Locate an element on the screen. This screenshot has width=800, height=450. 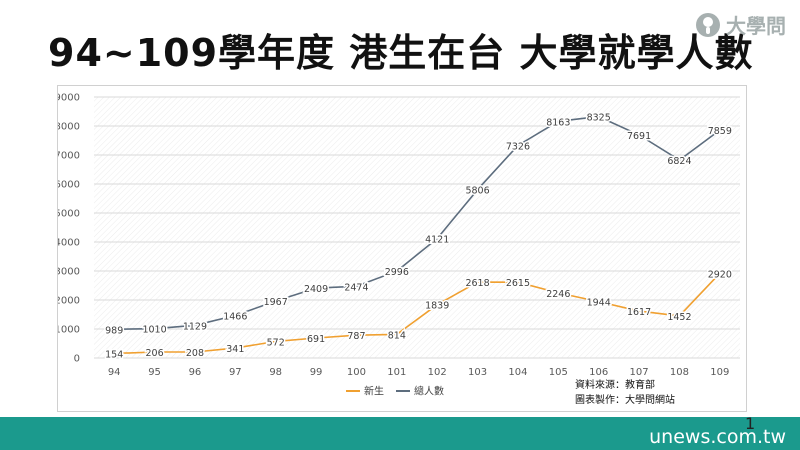
data-label: 2996 is located at coordinates (397, 272).